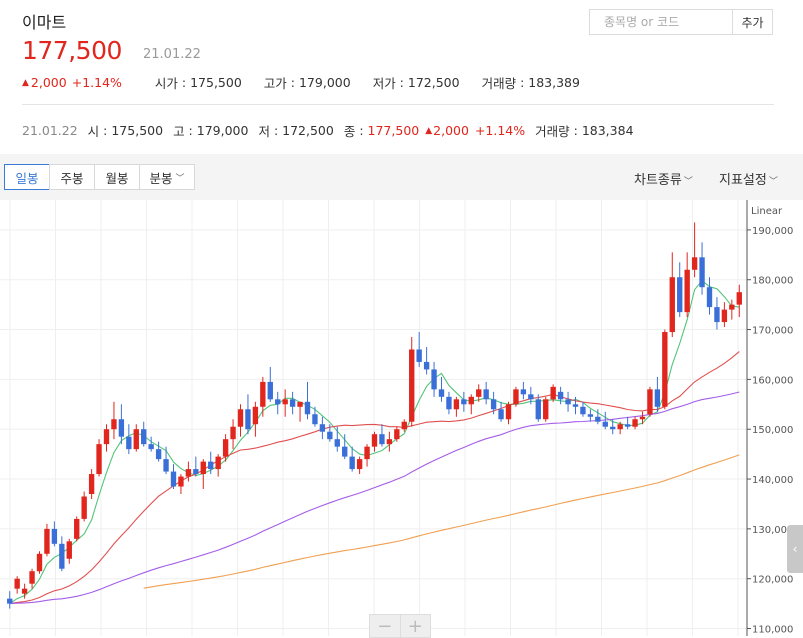 This screenshot has width=803, height=638. What do you see at coordinates (661, 22) in the screenshot?
I see `search-input` at bounding box center [661, 22].